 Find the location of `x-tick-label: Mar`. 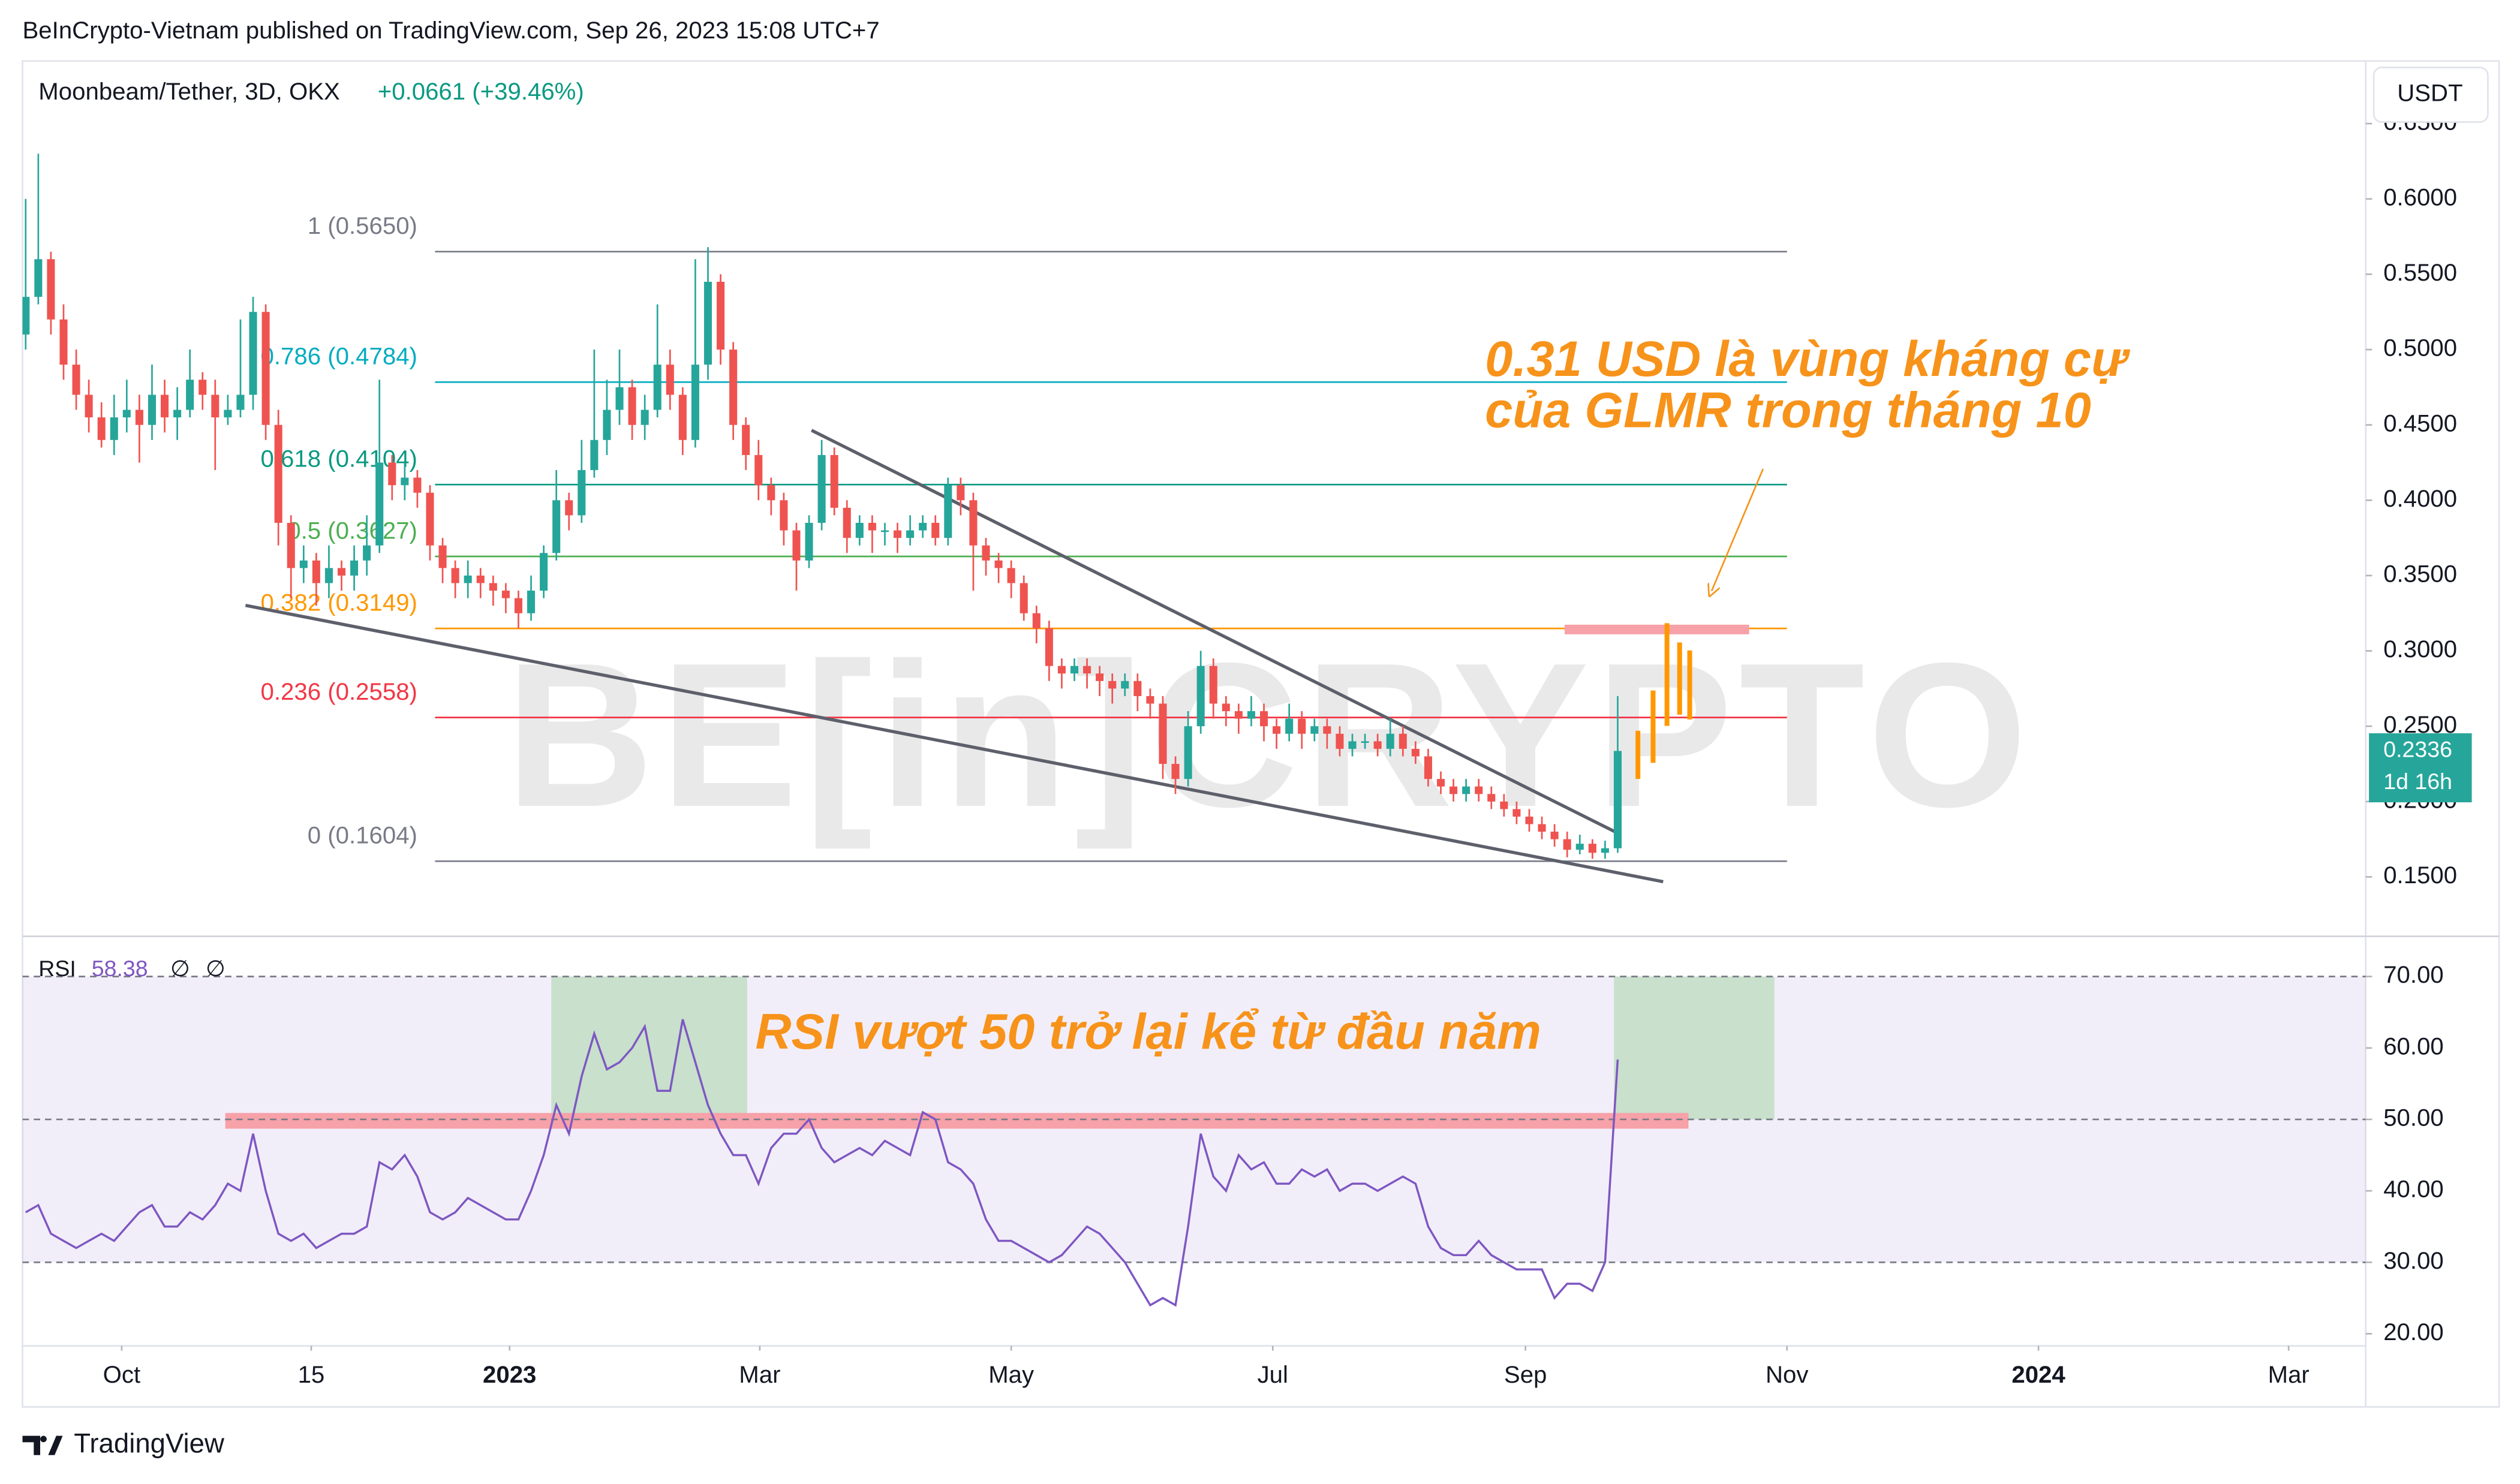

x-tick-label: Mar is located at coordinates (759, 1375).